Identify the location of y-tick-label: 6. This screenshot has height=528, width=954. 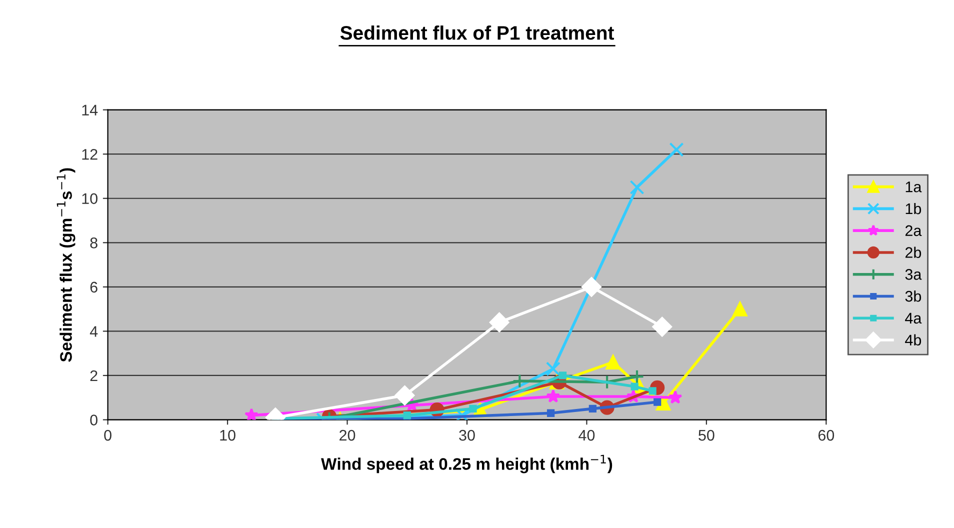
(94, 287).